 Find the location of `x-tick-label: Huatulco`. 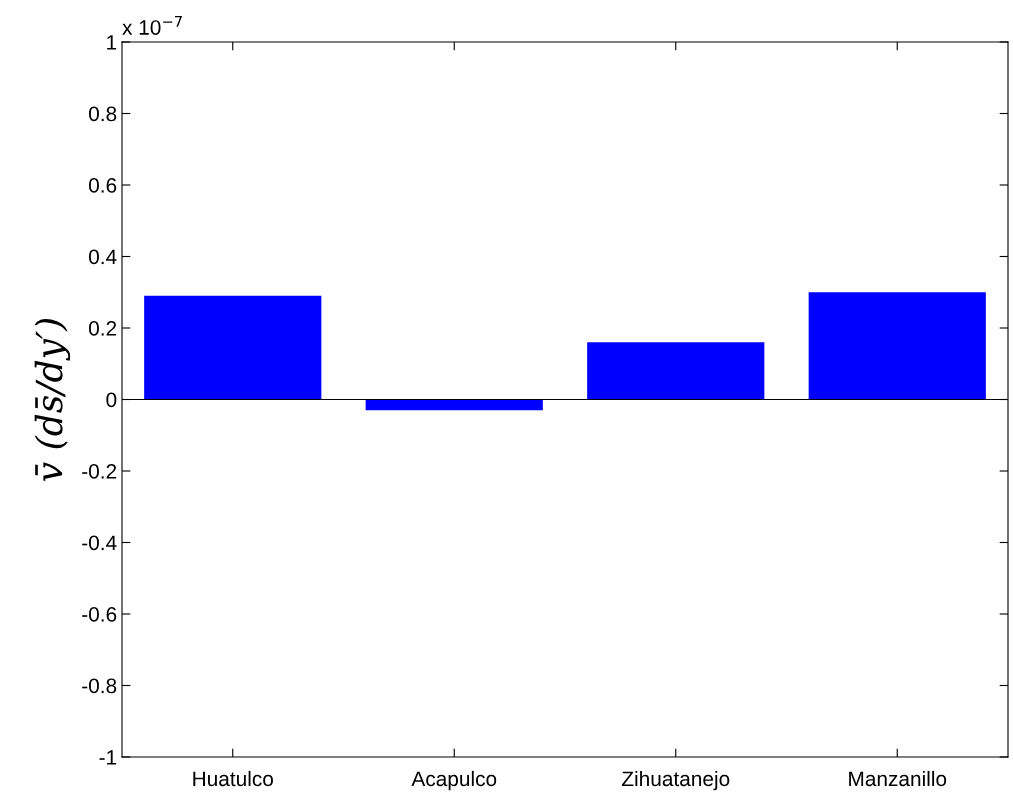

x-tick-label: Huatulco is located at coordinates (233, 778).